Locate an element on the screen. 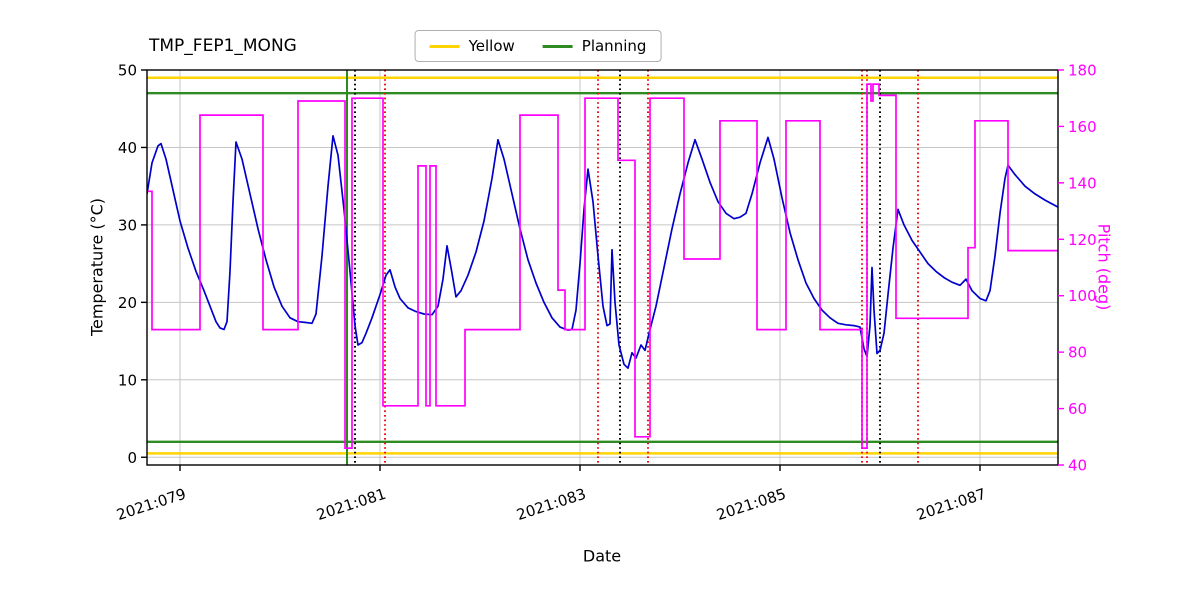 The height and width of the screenshot is (600, 1200). legend-label-planning: Planning is located at coordinates (614, 46).